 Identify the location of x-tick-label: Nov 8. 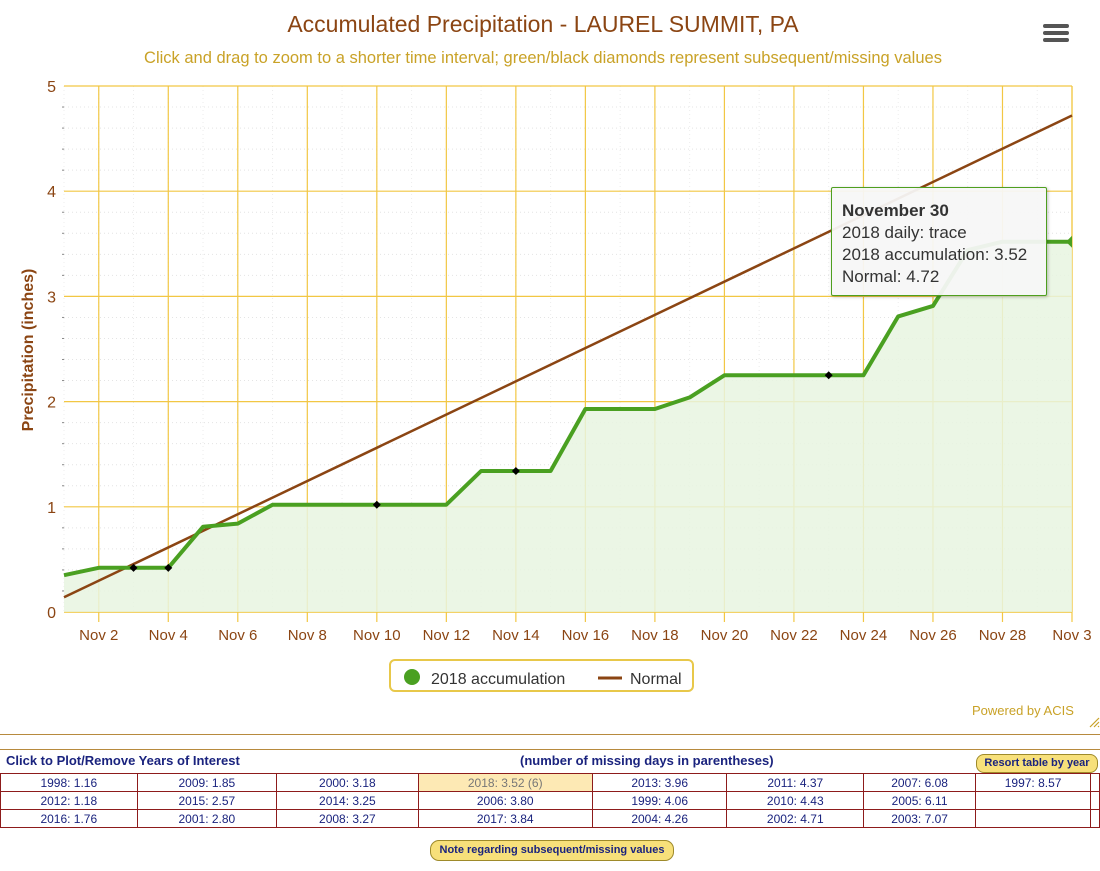
(307, 635).